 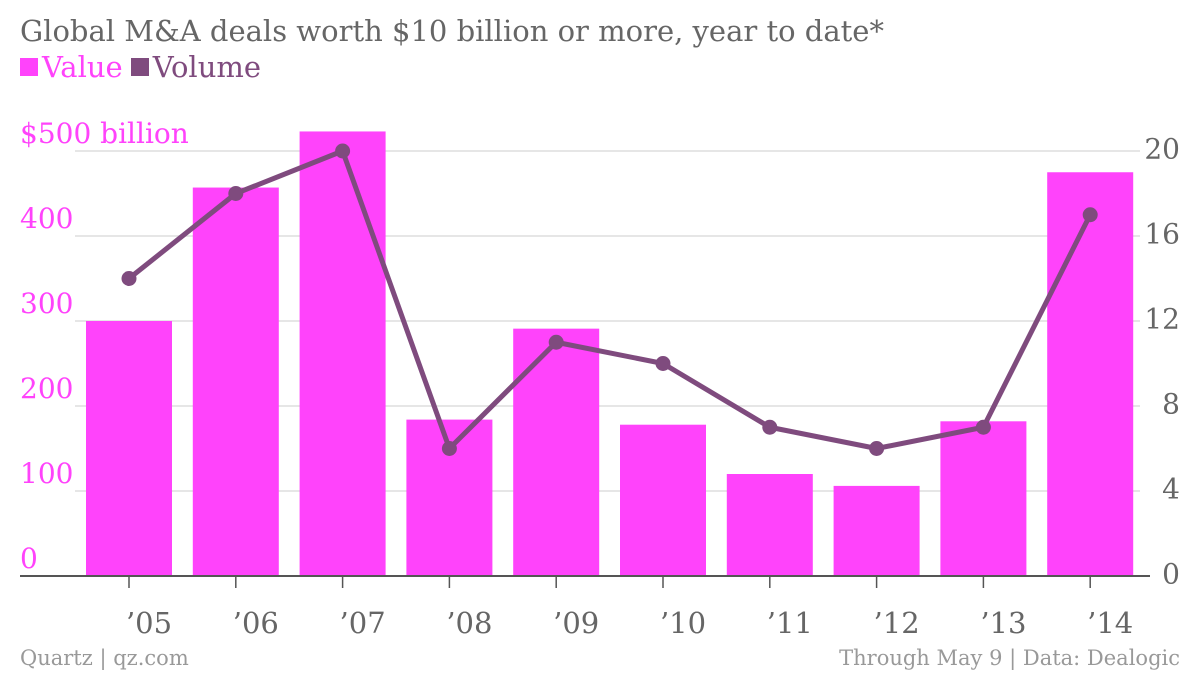 What do you see at coordinates (149, 623) in the screenshot?
I see `x-tick-label-0: ’05` at bounding box center [149, 623].